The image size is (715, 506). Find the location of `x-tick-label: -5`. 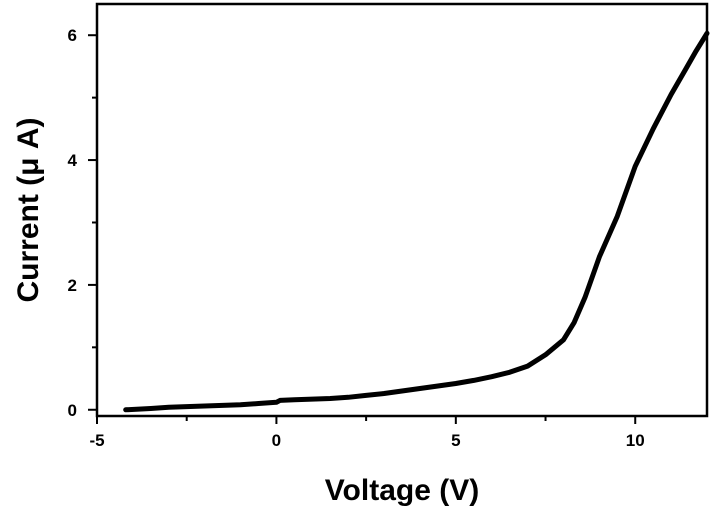

x-tick-label: -5 is located at coordinates (96, 440).